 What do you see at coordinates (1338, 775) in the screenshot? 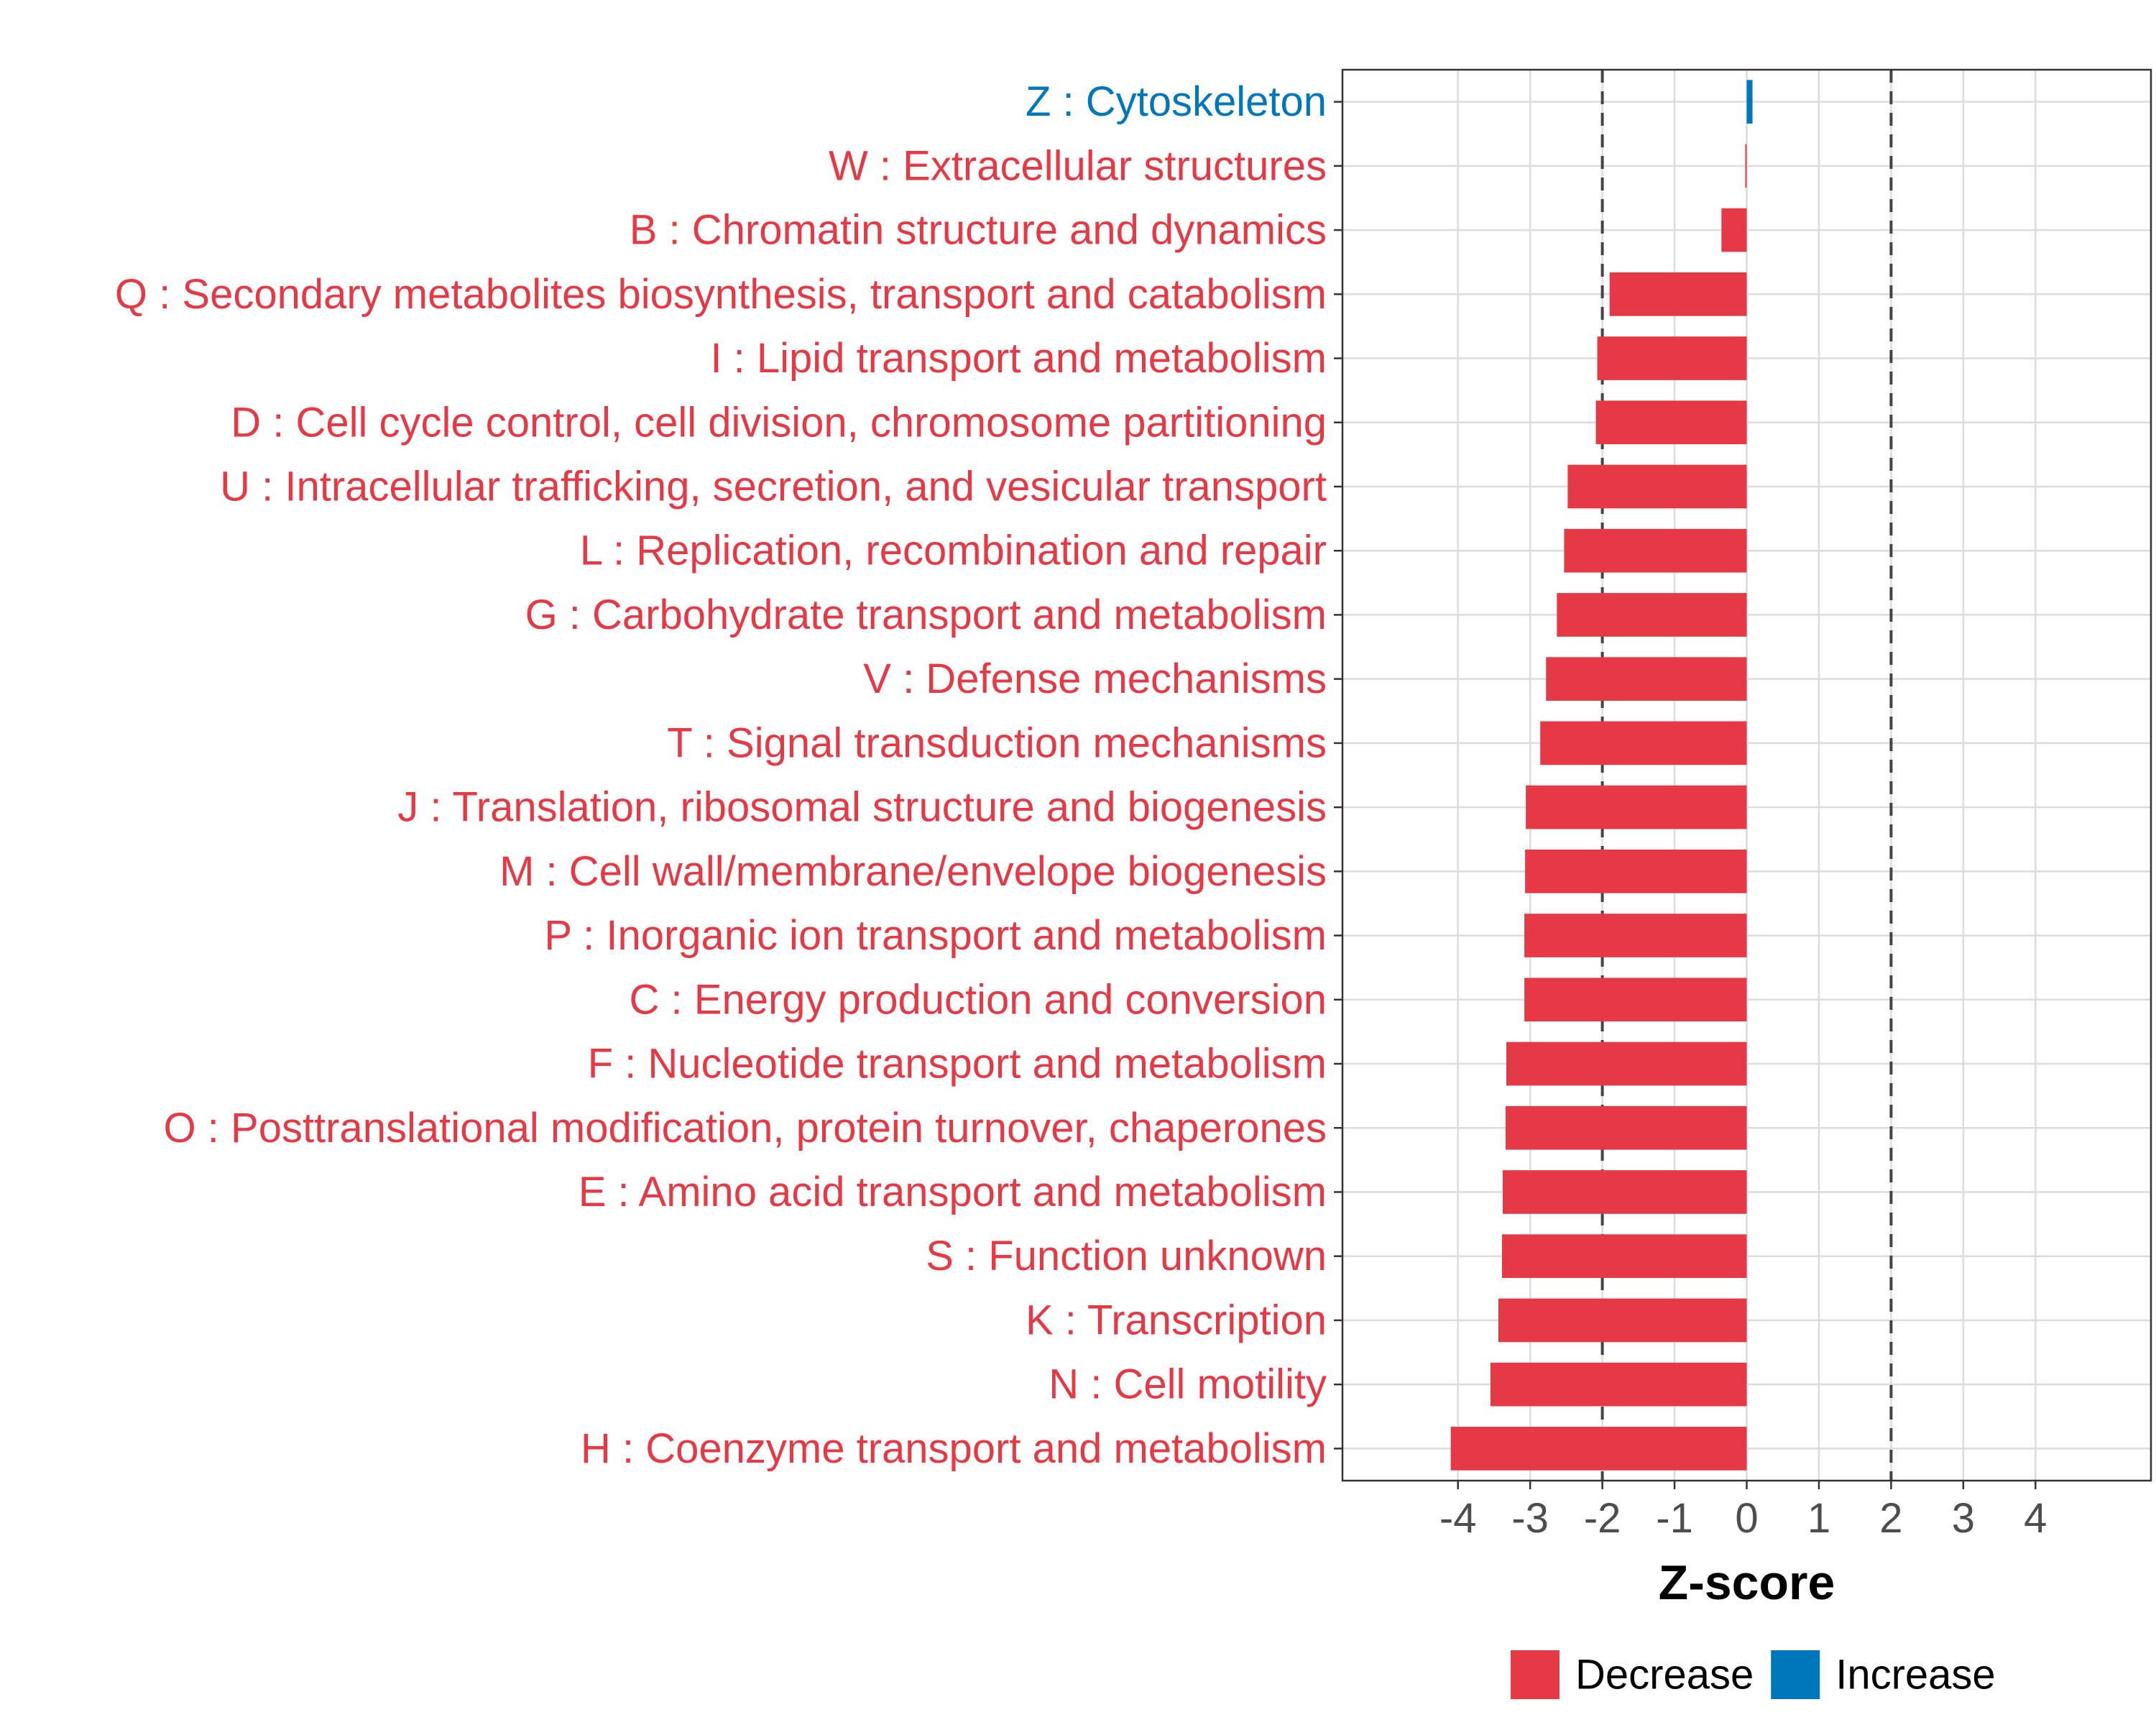
I see `y-axis-ticks` at bounding box center [1338, 775].